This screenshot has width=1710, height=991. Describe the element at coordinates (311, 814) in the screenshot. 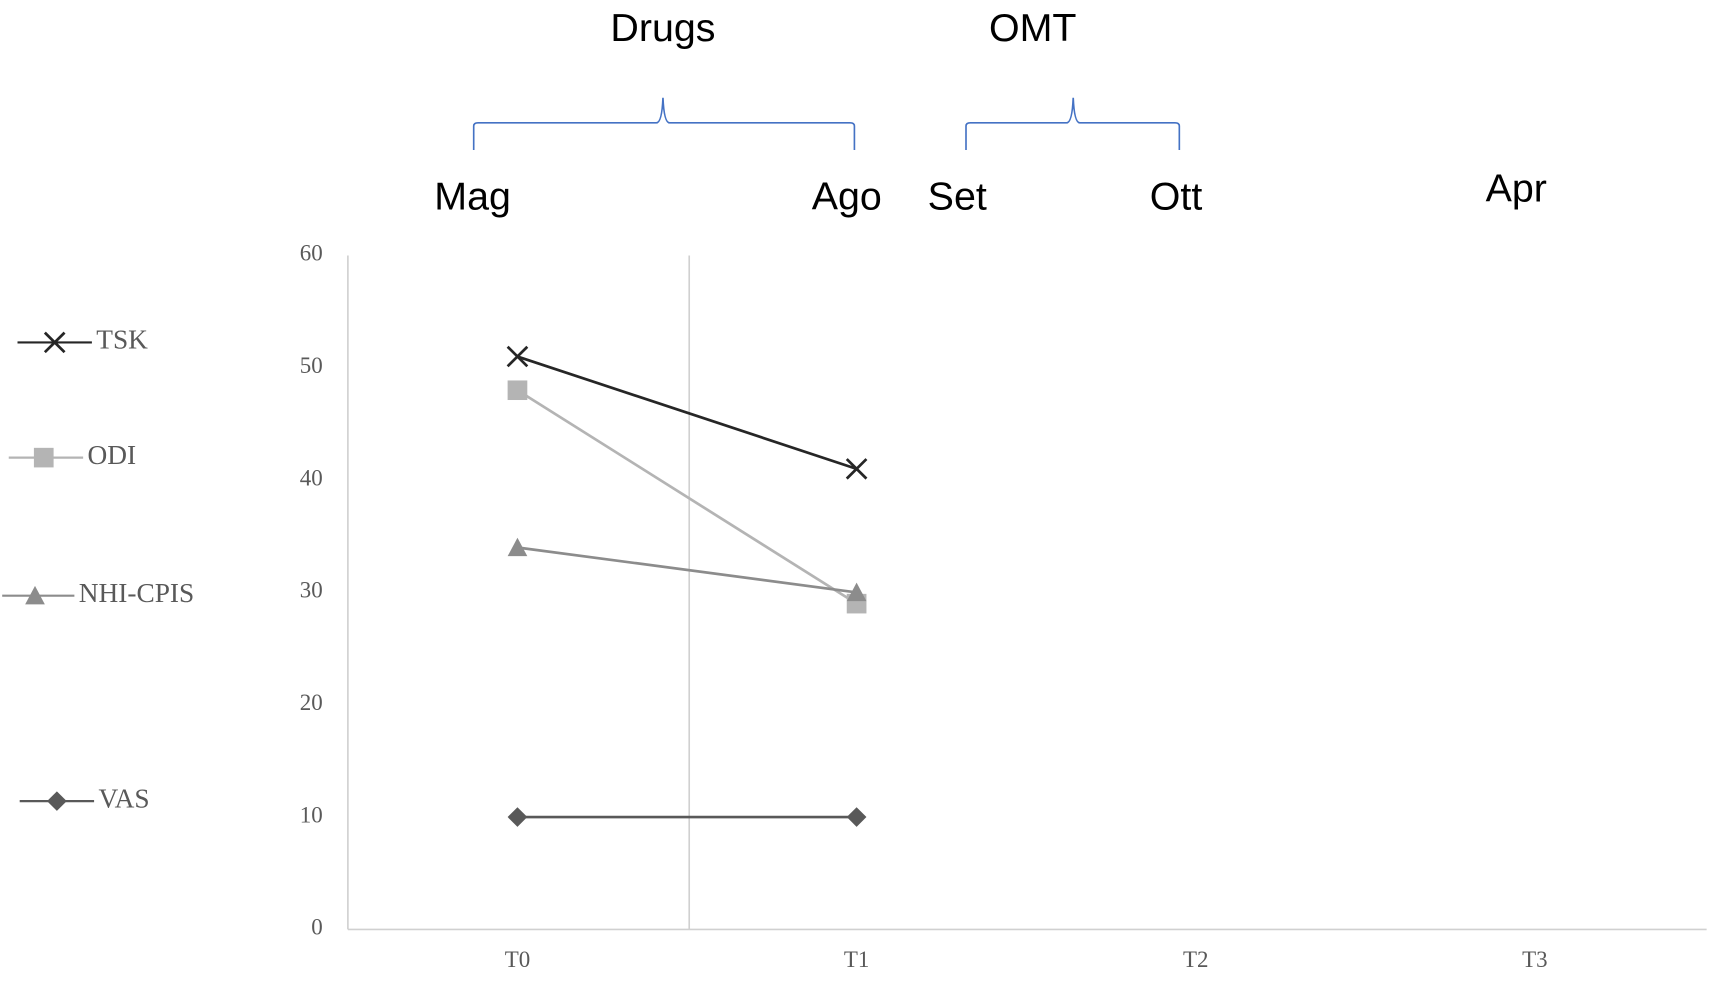

I see `y-tick-label: 10` at that location.